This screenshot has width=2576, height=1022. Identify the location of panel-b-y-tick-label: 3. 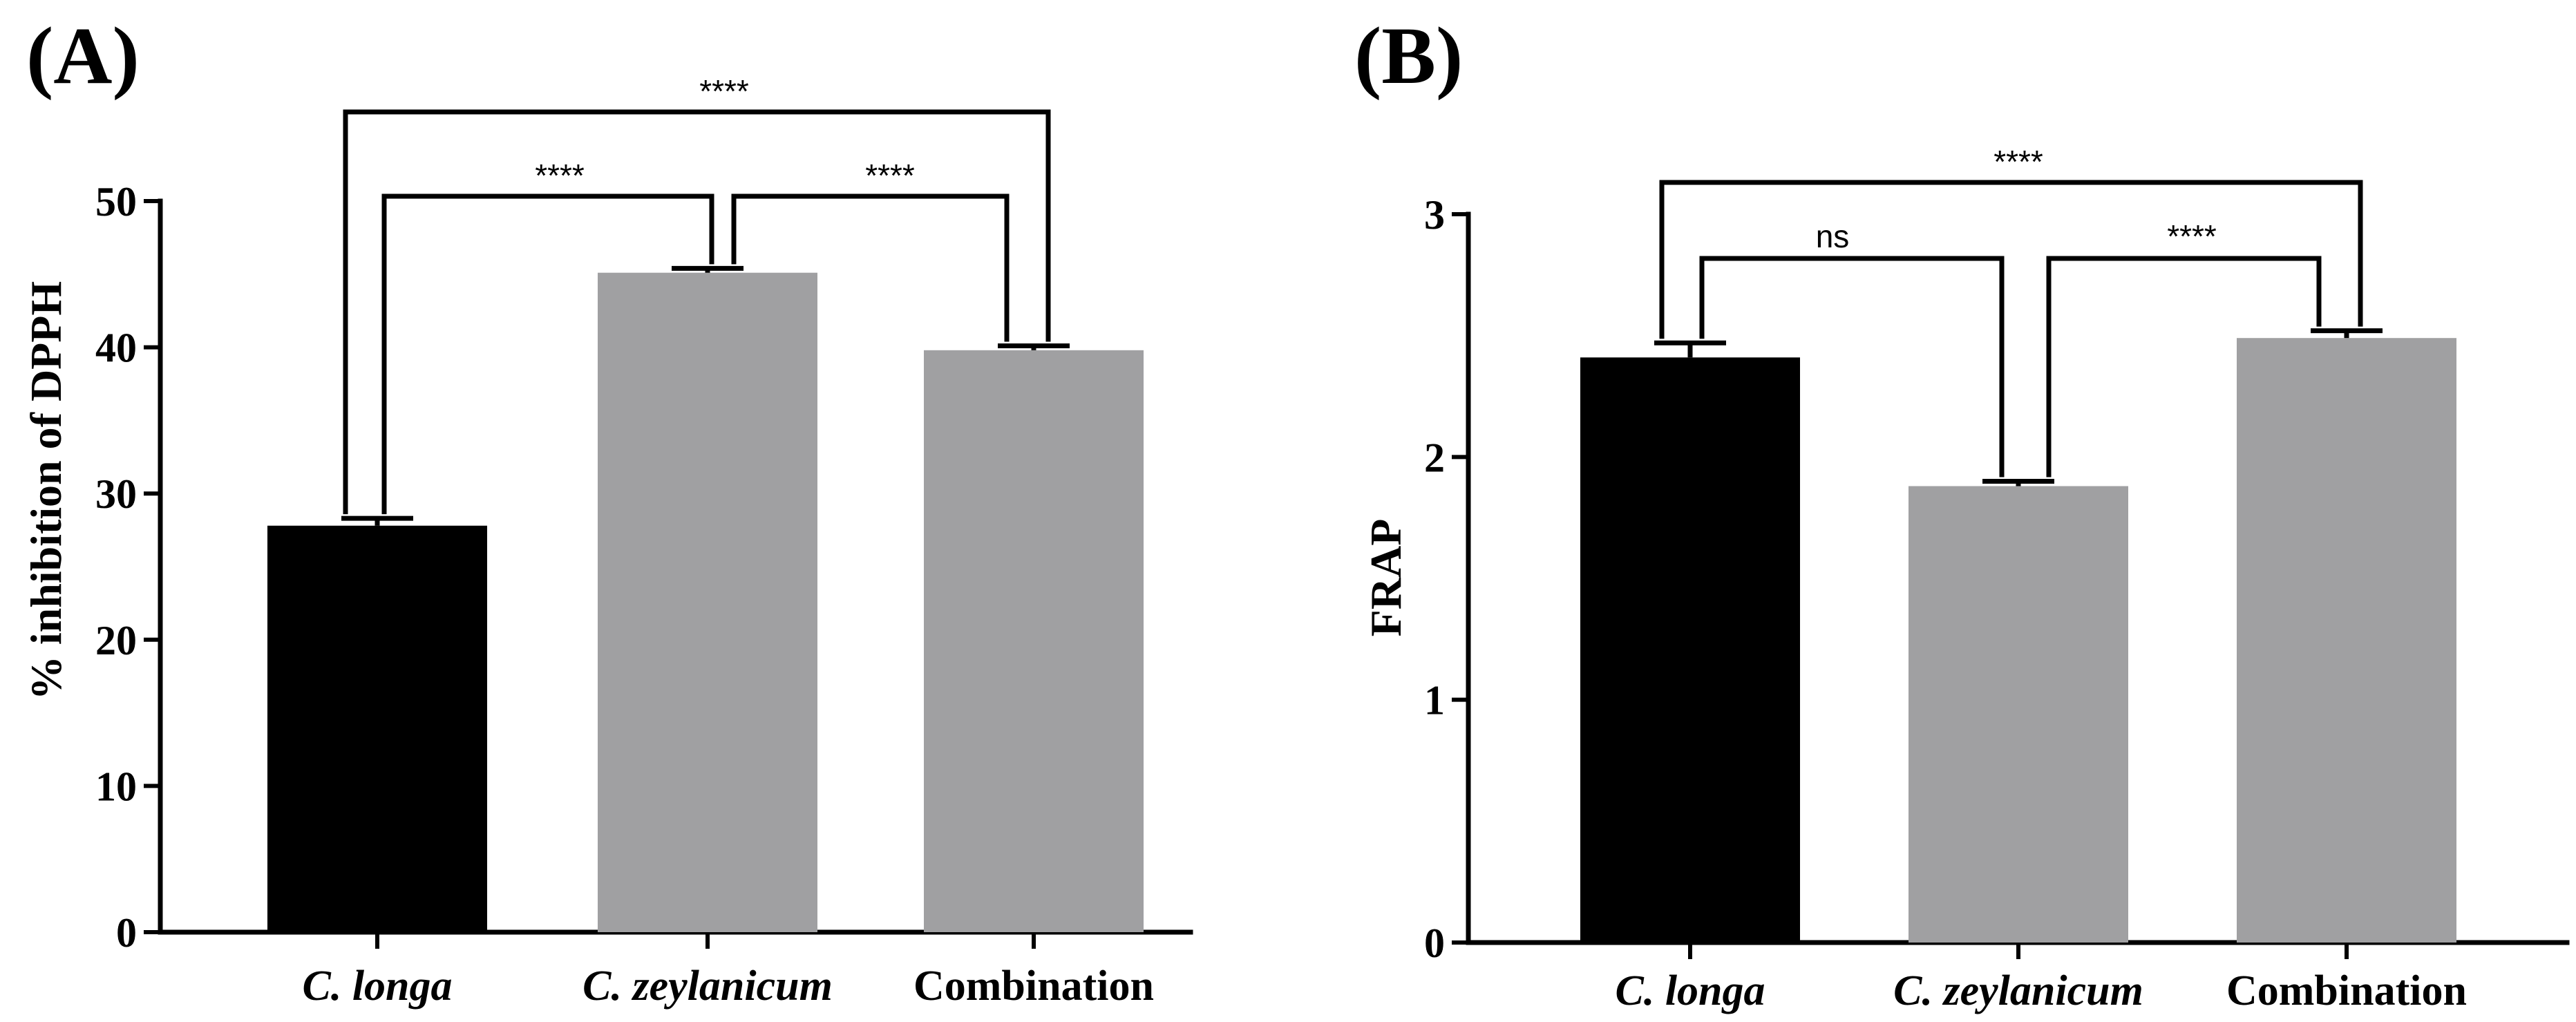
(1434, 215).